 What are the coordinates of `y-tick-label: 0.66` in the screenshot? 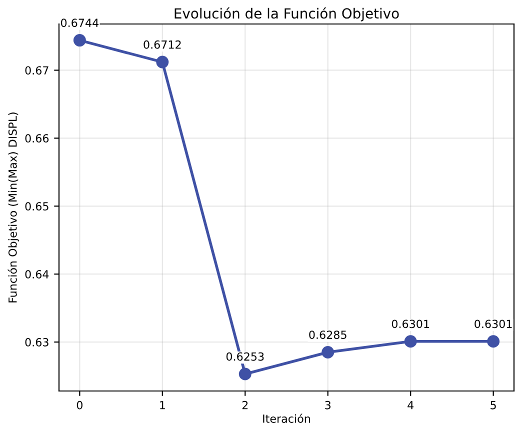 It's located at (37, 138).